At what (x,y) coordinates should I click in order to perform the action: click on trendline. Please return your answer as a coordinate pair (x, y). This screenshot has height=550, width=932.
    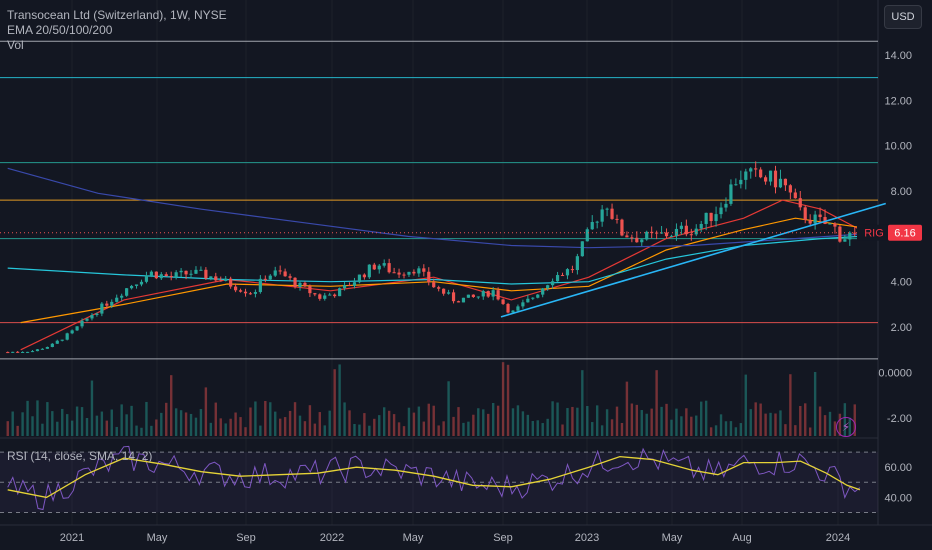
    Looking at the image, I should click on (693, 260).